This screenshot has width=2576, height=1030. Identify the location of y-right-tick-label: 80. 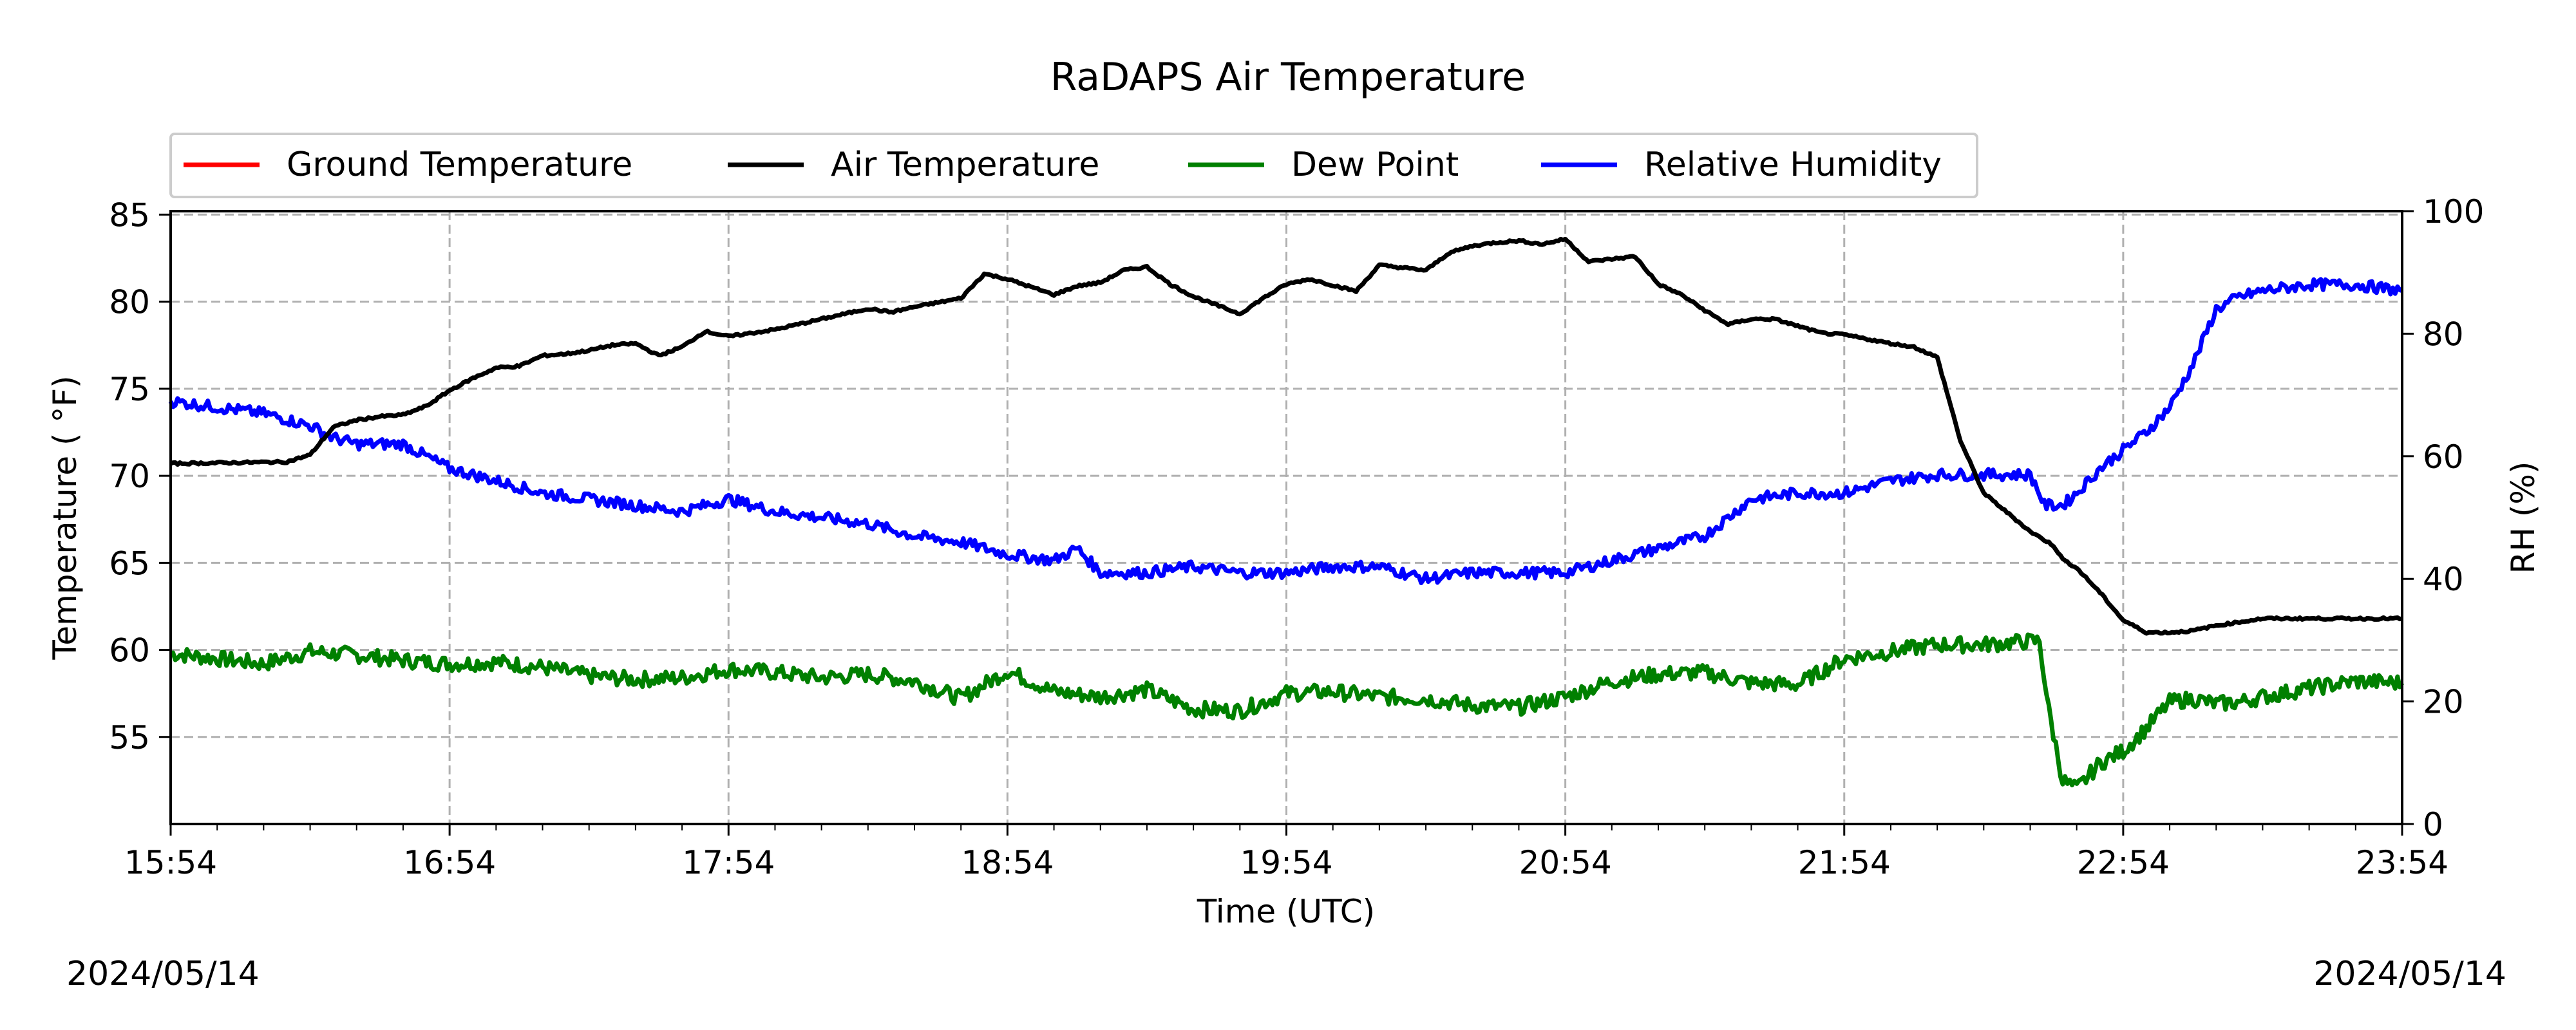
(2443, 334).